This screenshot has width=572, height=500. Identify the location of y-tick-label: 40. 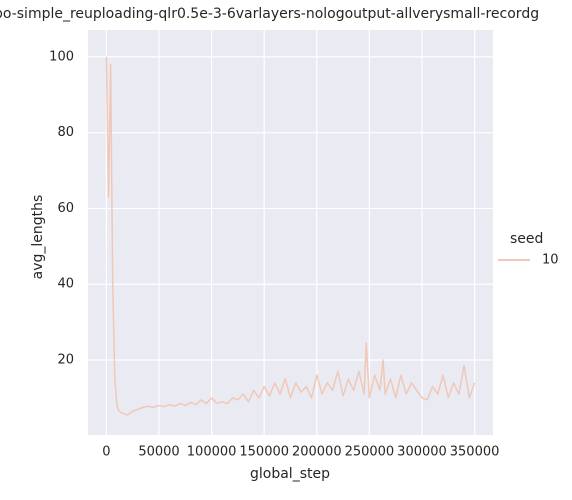
(65, 284).